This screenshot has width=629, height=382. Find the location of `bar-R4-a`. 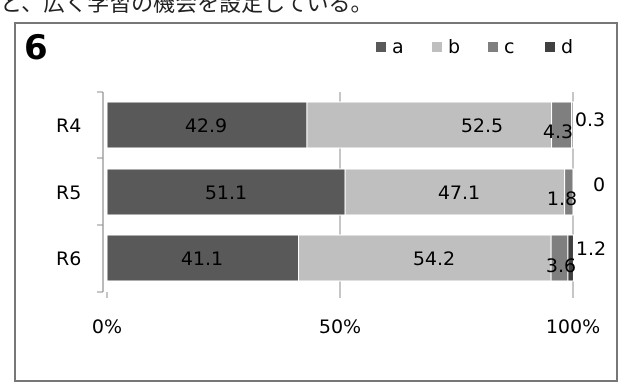

bar-R4-a is located at coordinates (207, 125).